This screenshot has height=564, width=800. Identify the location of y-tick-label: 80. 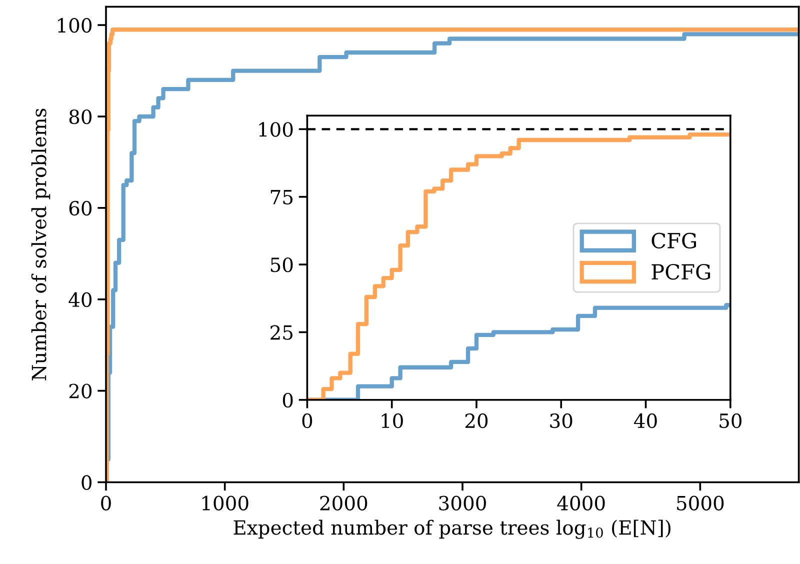
(80, 116).